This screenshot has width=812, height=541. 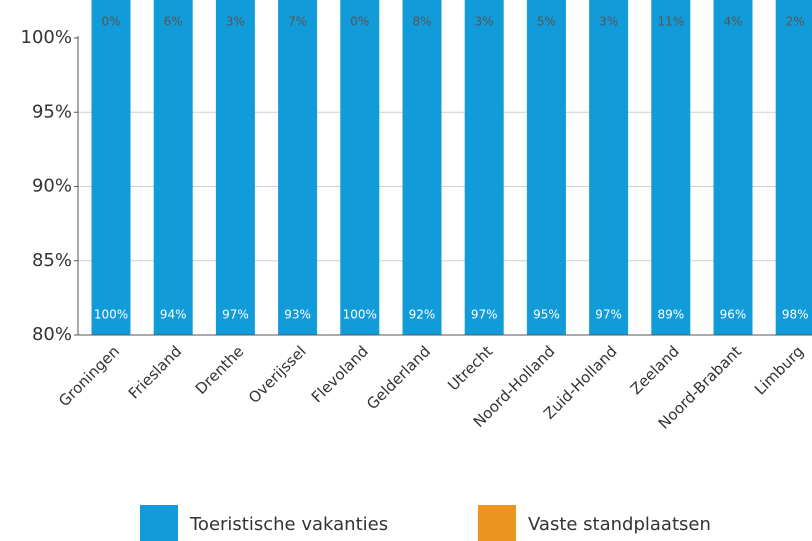 What do you see at coordinates (155, 372) in the screenshot?
I see `x-tick-label: Friesland` at bounding box center [155, 372].